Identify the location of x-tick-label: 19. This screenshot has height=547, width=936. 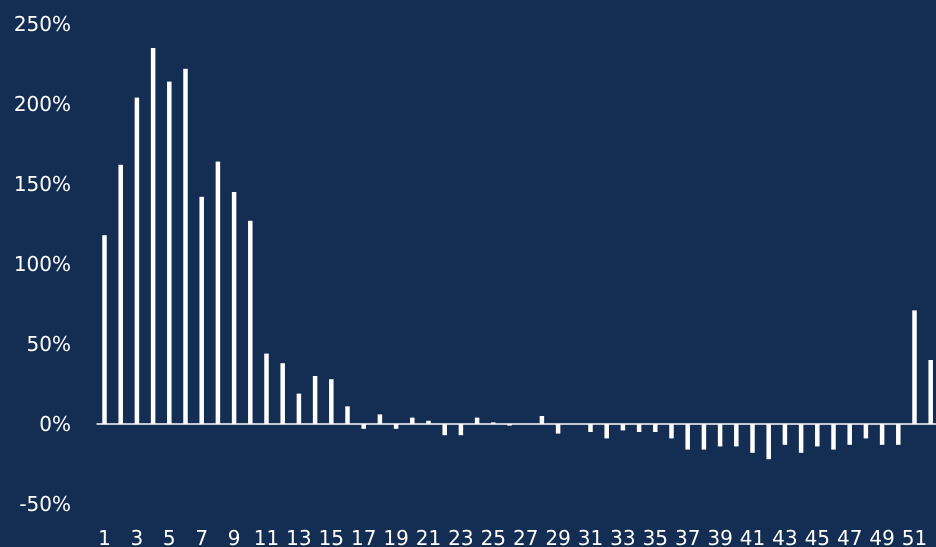
(395, 536).